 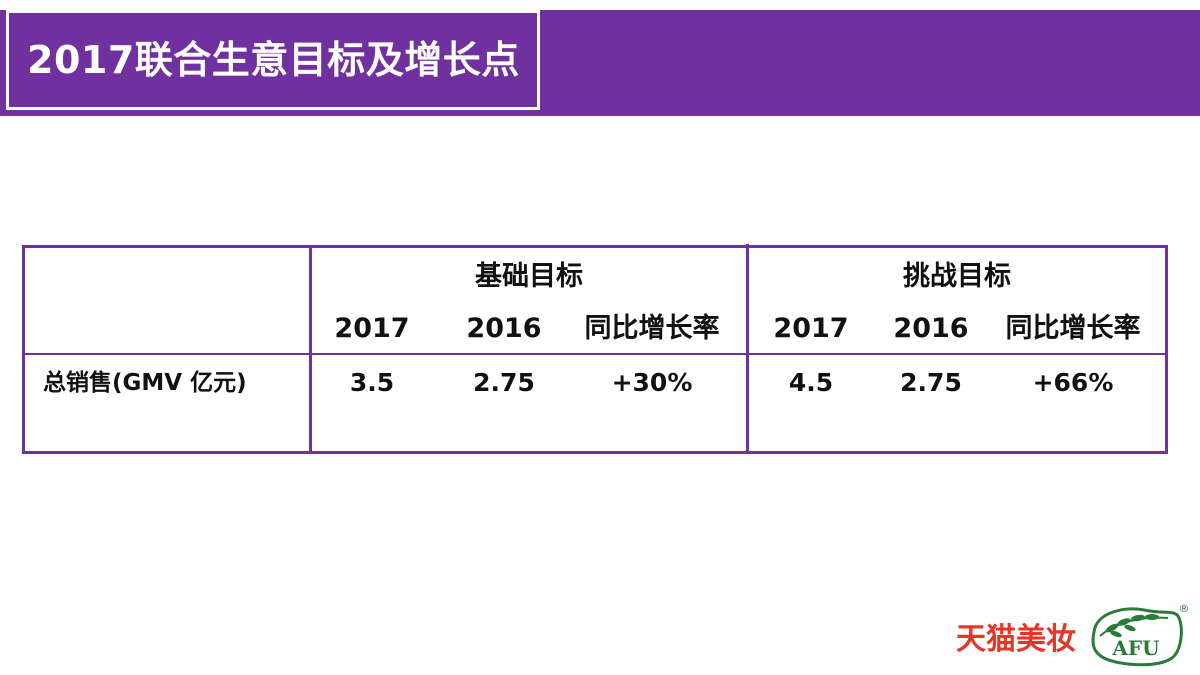 I want to click on afu-leaf-logo-icon: AFU ®, so click(x=1140, y=634).